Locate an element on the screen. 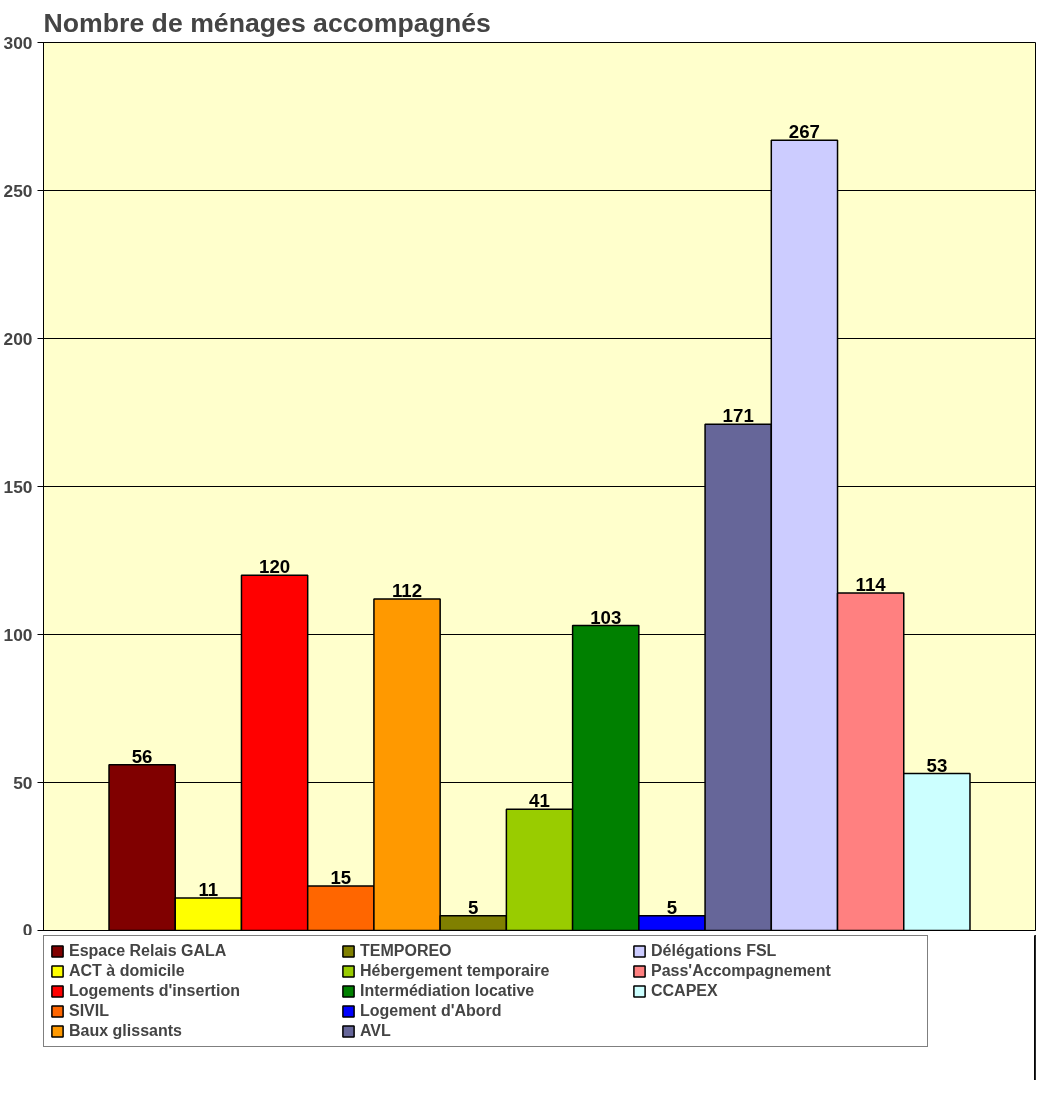 This screenshot has height=1093, width=1051. legend-label: Pass'Accompagnement is located at coordinates (741, 971).